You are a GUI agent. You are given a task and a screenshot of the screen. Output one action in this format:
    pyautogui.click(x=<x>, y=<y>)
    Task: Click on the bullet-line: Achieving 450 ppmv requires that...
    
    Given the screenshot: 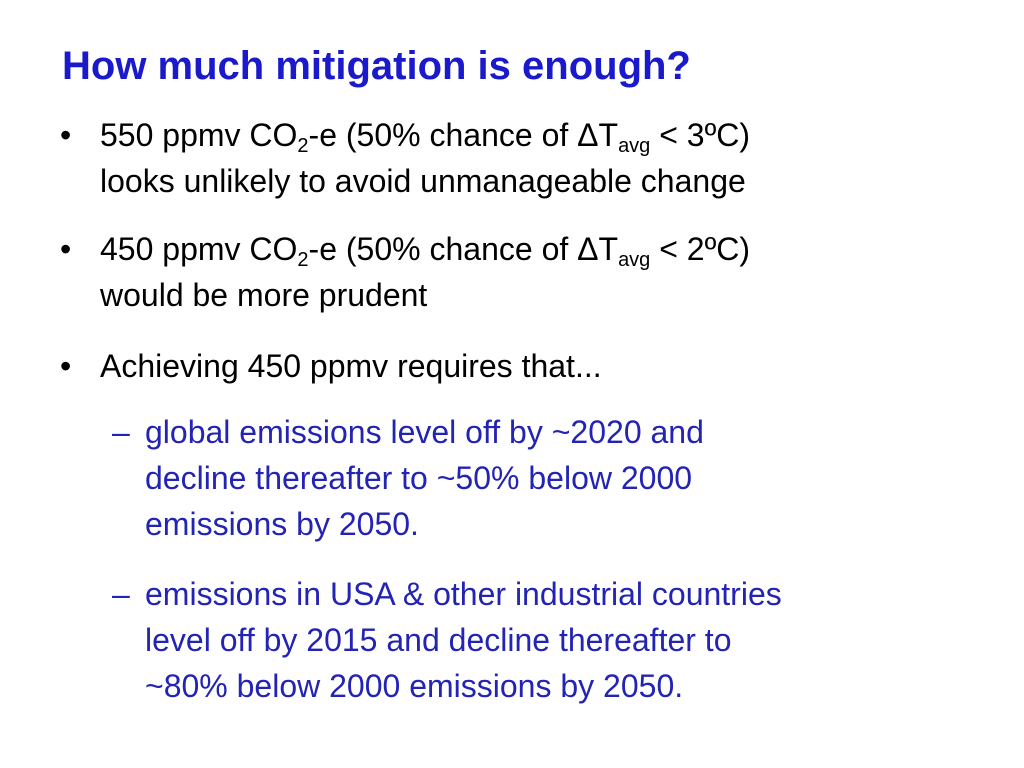 What is the action you would take?
    pyautogui.click(x=351, y=366)
    